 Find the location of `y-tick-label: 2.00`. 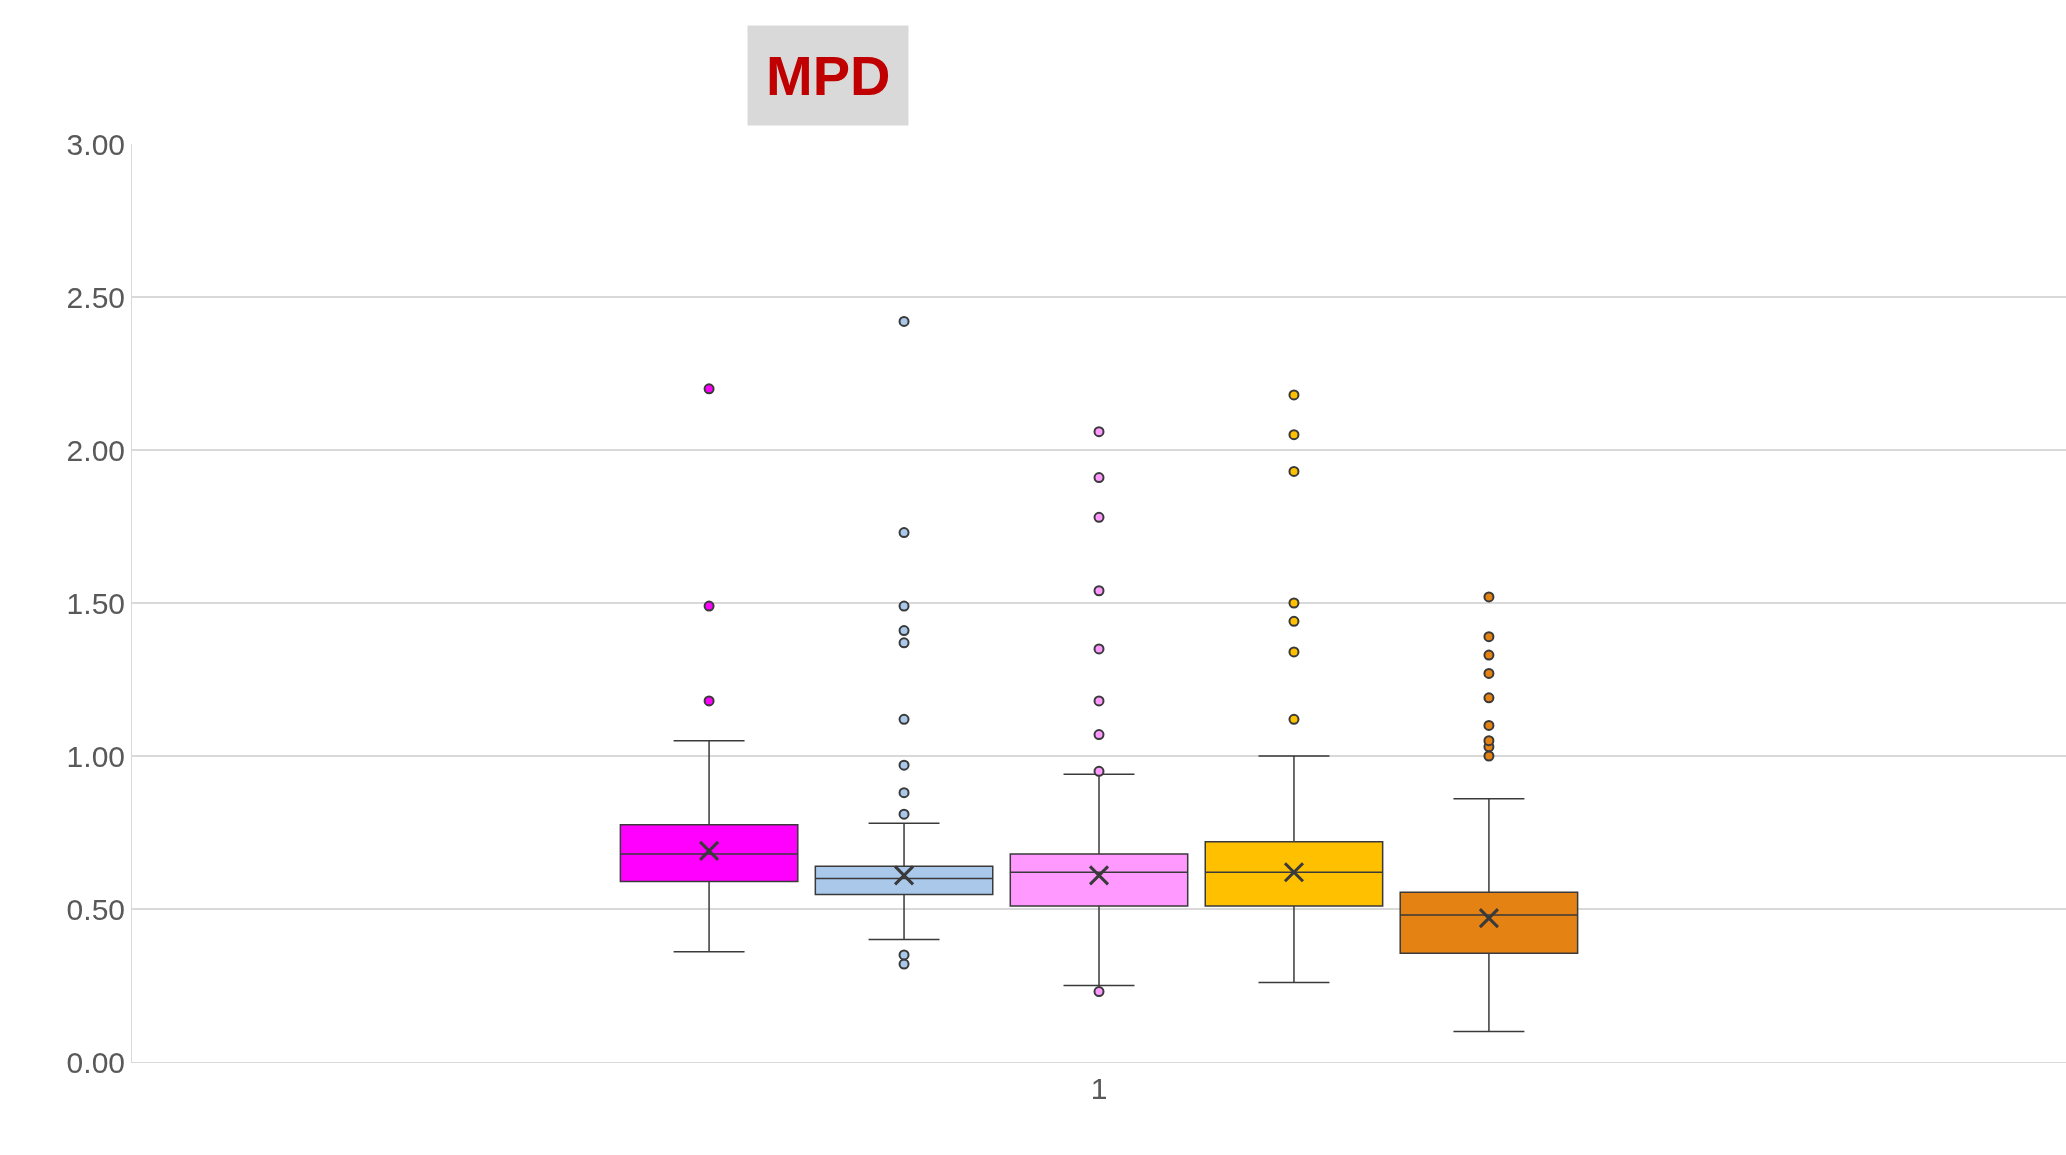

y-tick-label: 2.00 is located at coordinates (95, 450).